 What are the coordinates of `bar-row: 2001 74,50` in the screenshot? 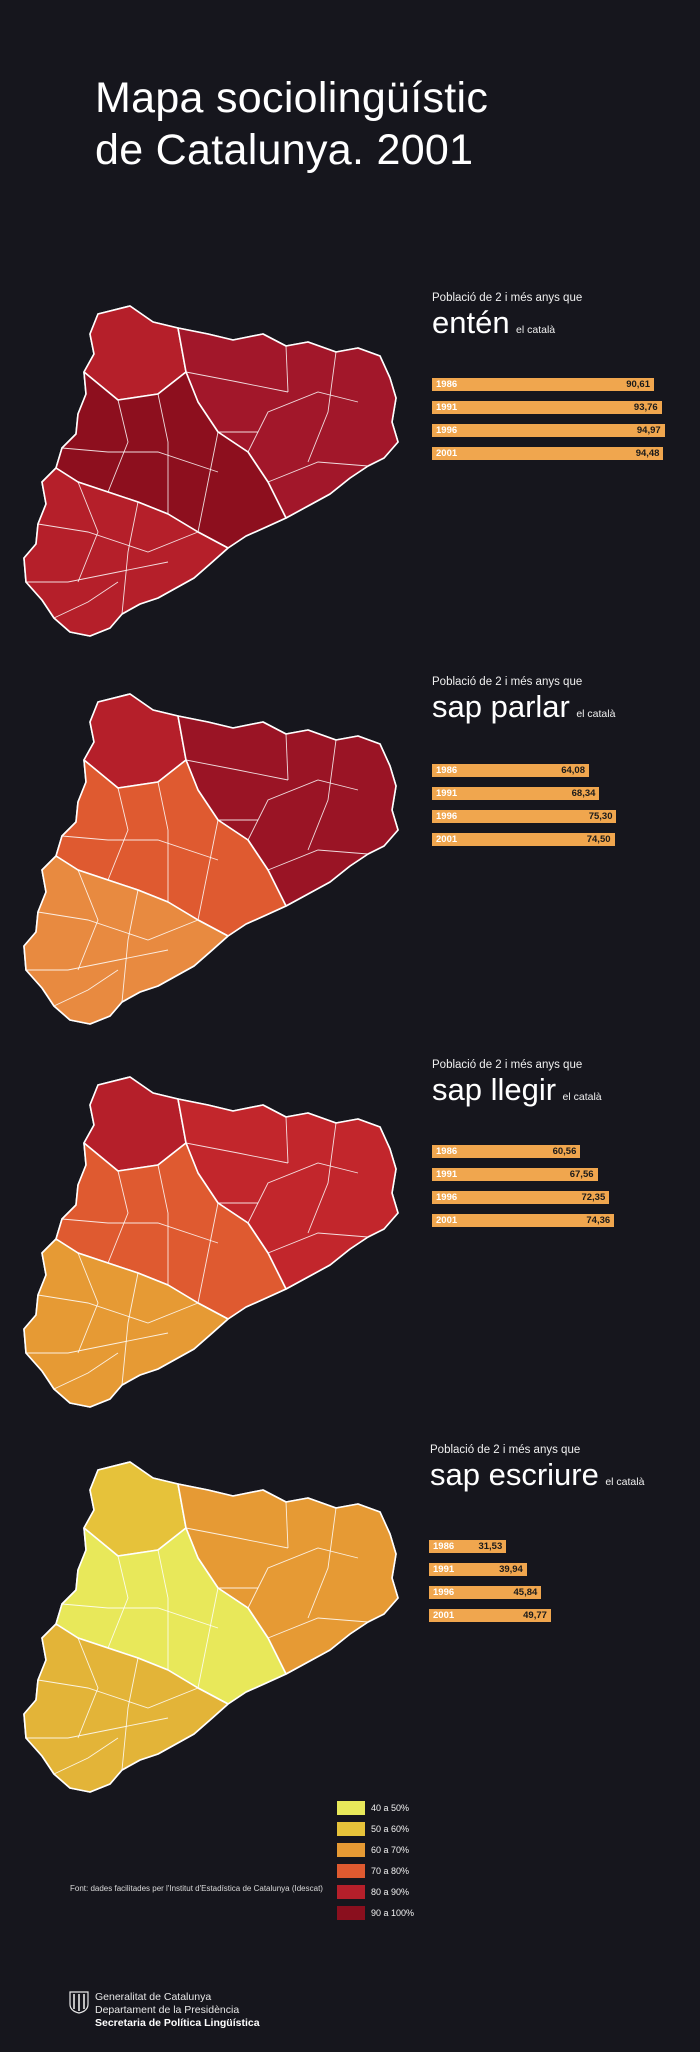 It's located at (557, 840).